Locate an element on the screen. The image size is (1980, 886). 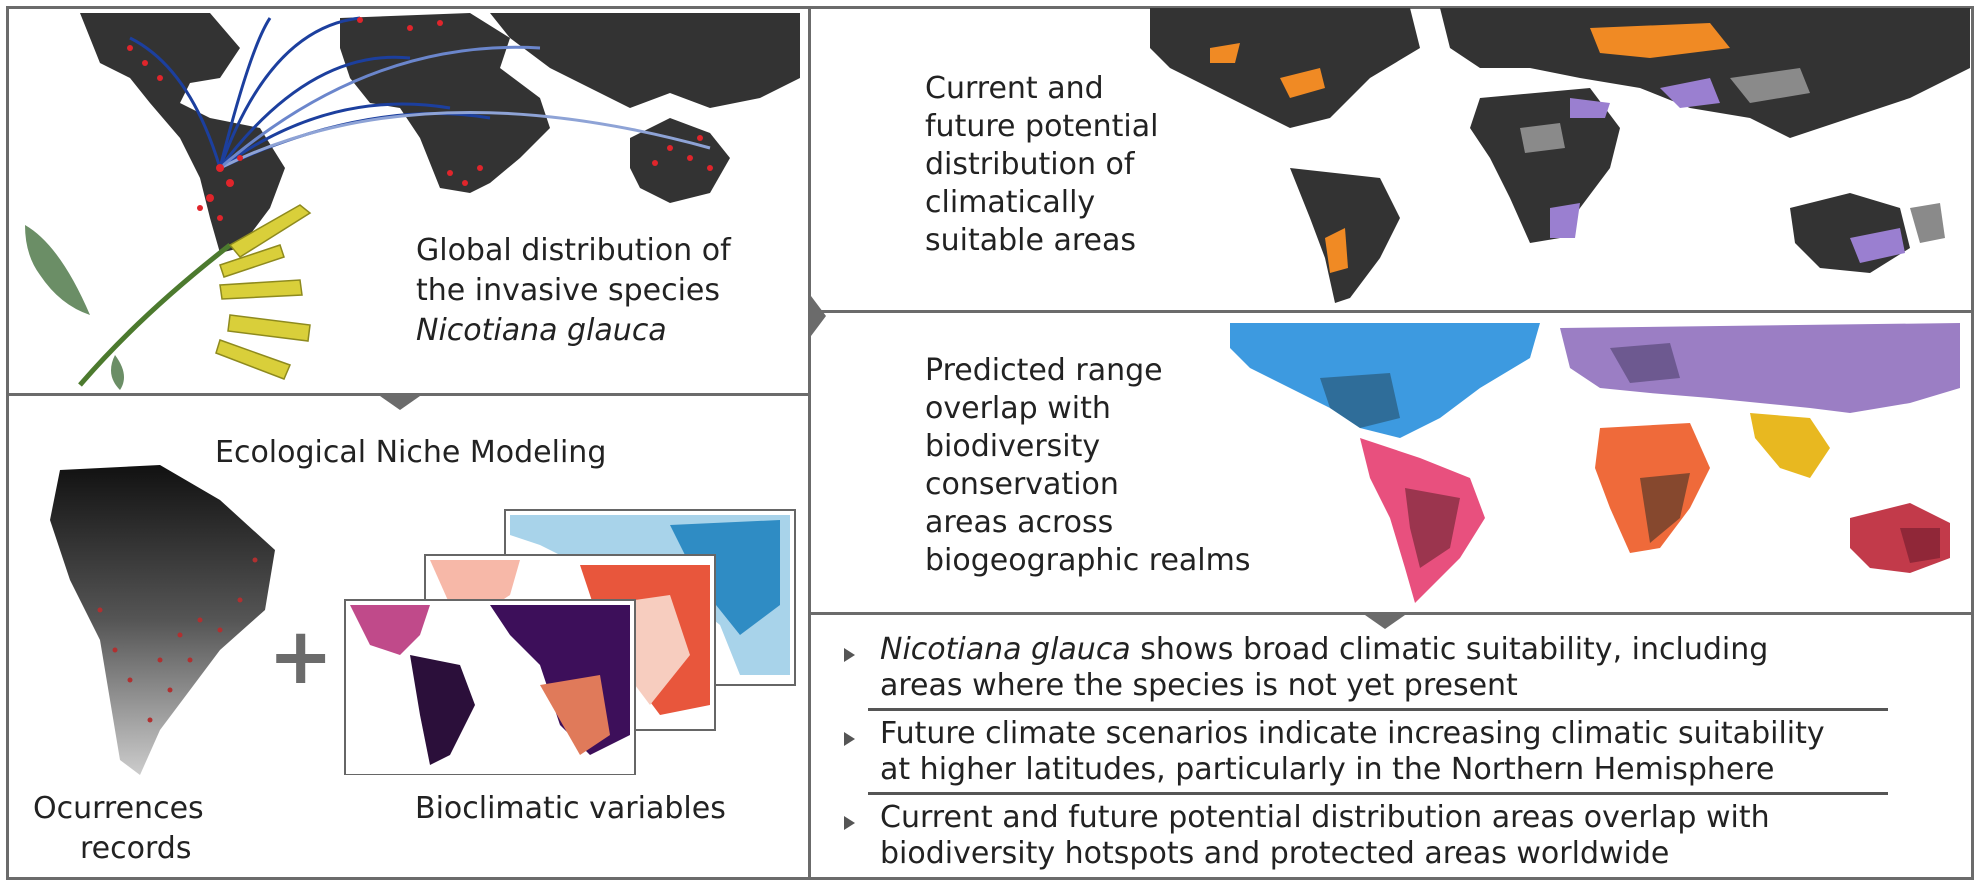
sf-orange-areas is located at coordinates (1470, 148).